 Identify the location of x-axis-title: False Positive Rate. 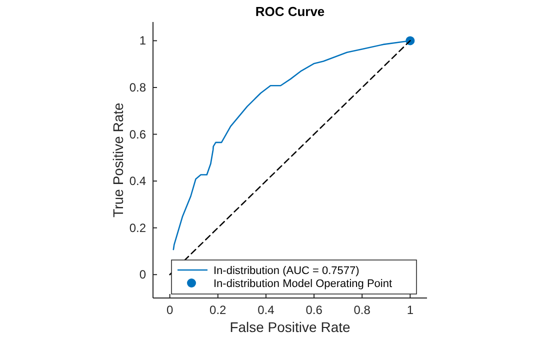
(290, 327).